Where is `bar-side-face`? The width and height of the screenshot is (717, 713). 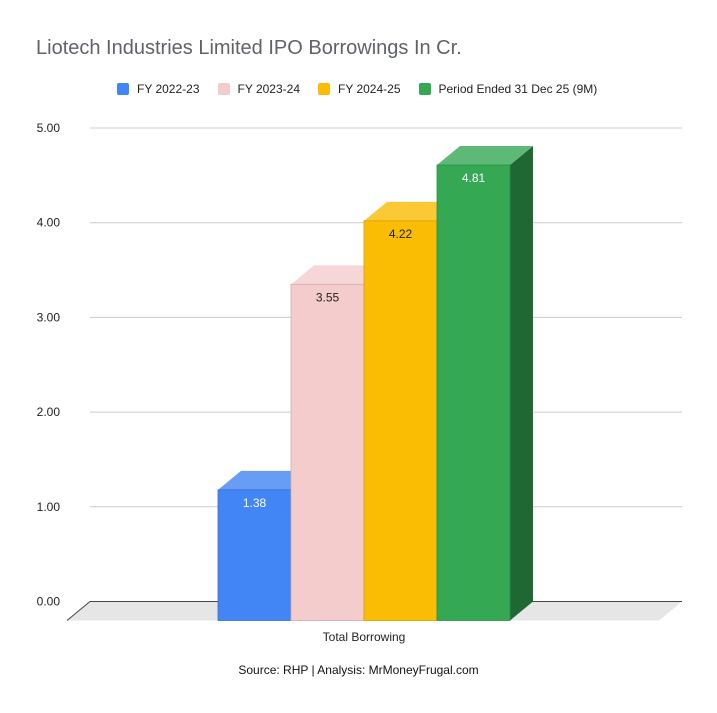
bar-side-face is located at coordinates (521, 383).